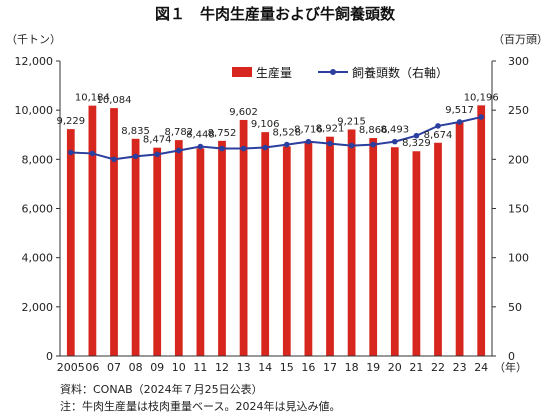  I want to click on right-tick-label-0: 0, so click(511, 356).